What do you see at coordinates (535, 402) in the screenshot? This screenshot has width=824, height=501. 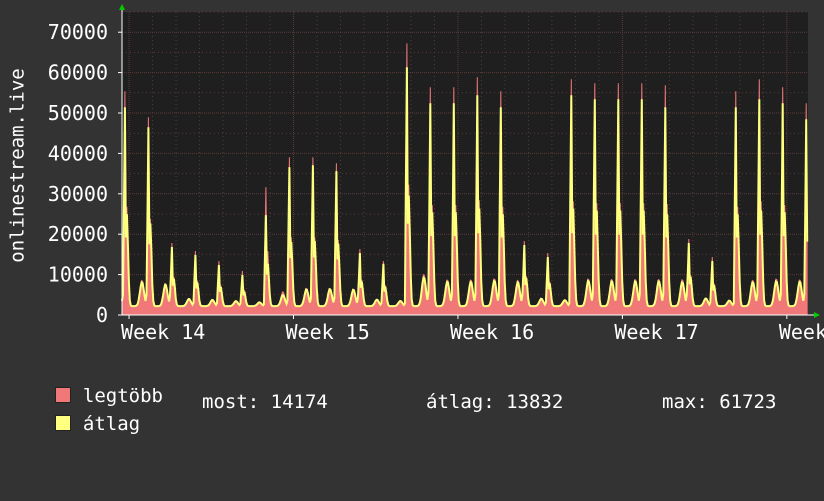 I see `stat-atlag-value: 13832` at bounding box center [535, 402].